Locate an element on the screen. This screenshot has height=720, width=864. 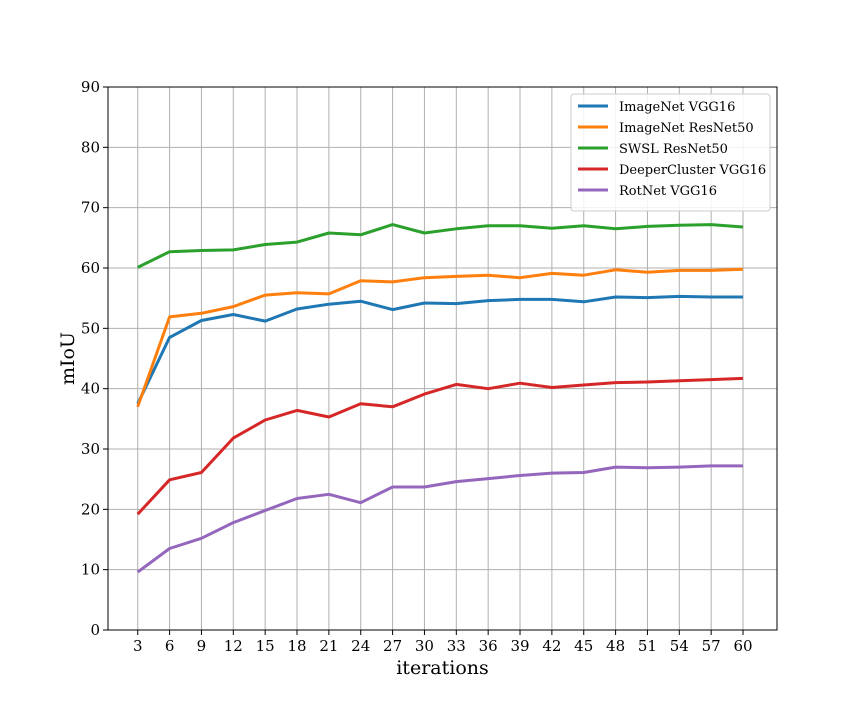
y-tick-label: 0 is located at coordinates (95, 630).